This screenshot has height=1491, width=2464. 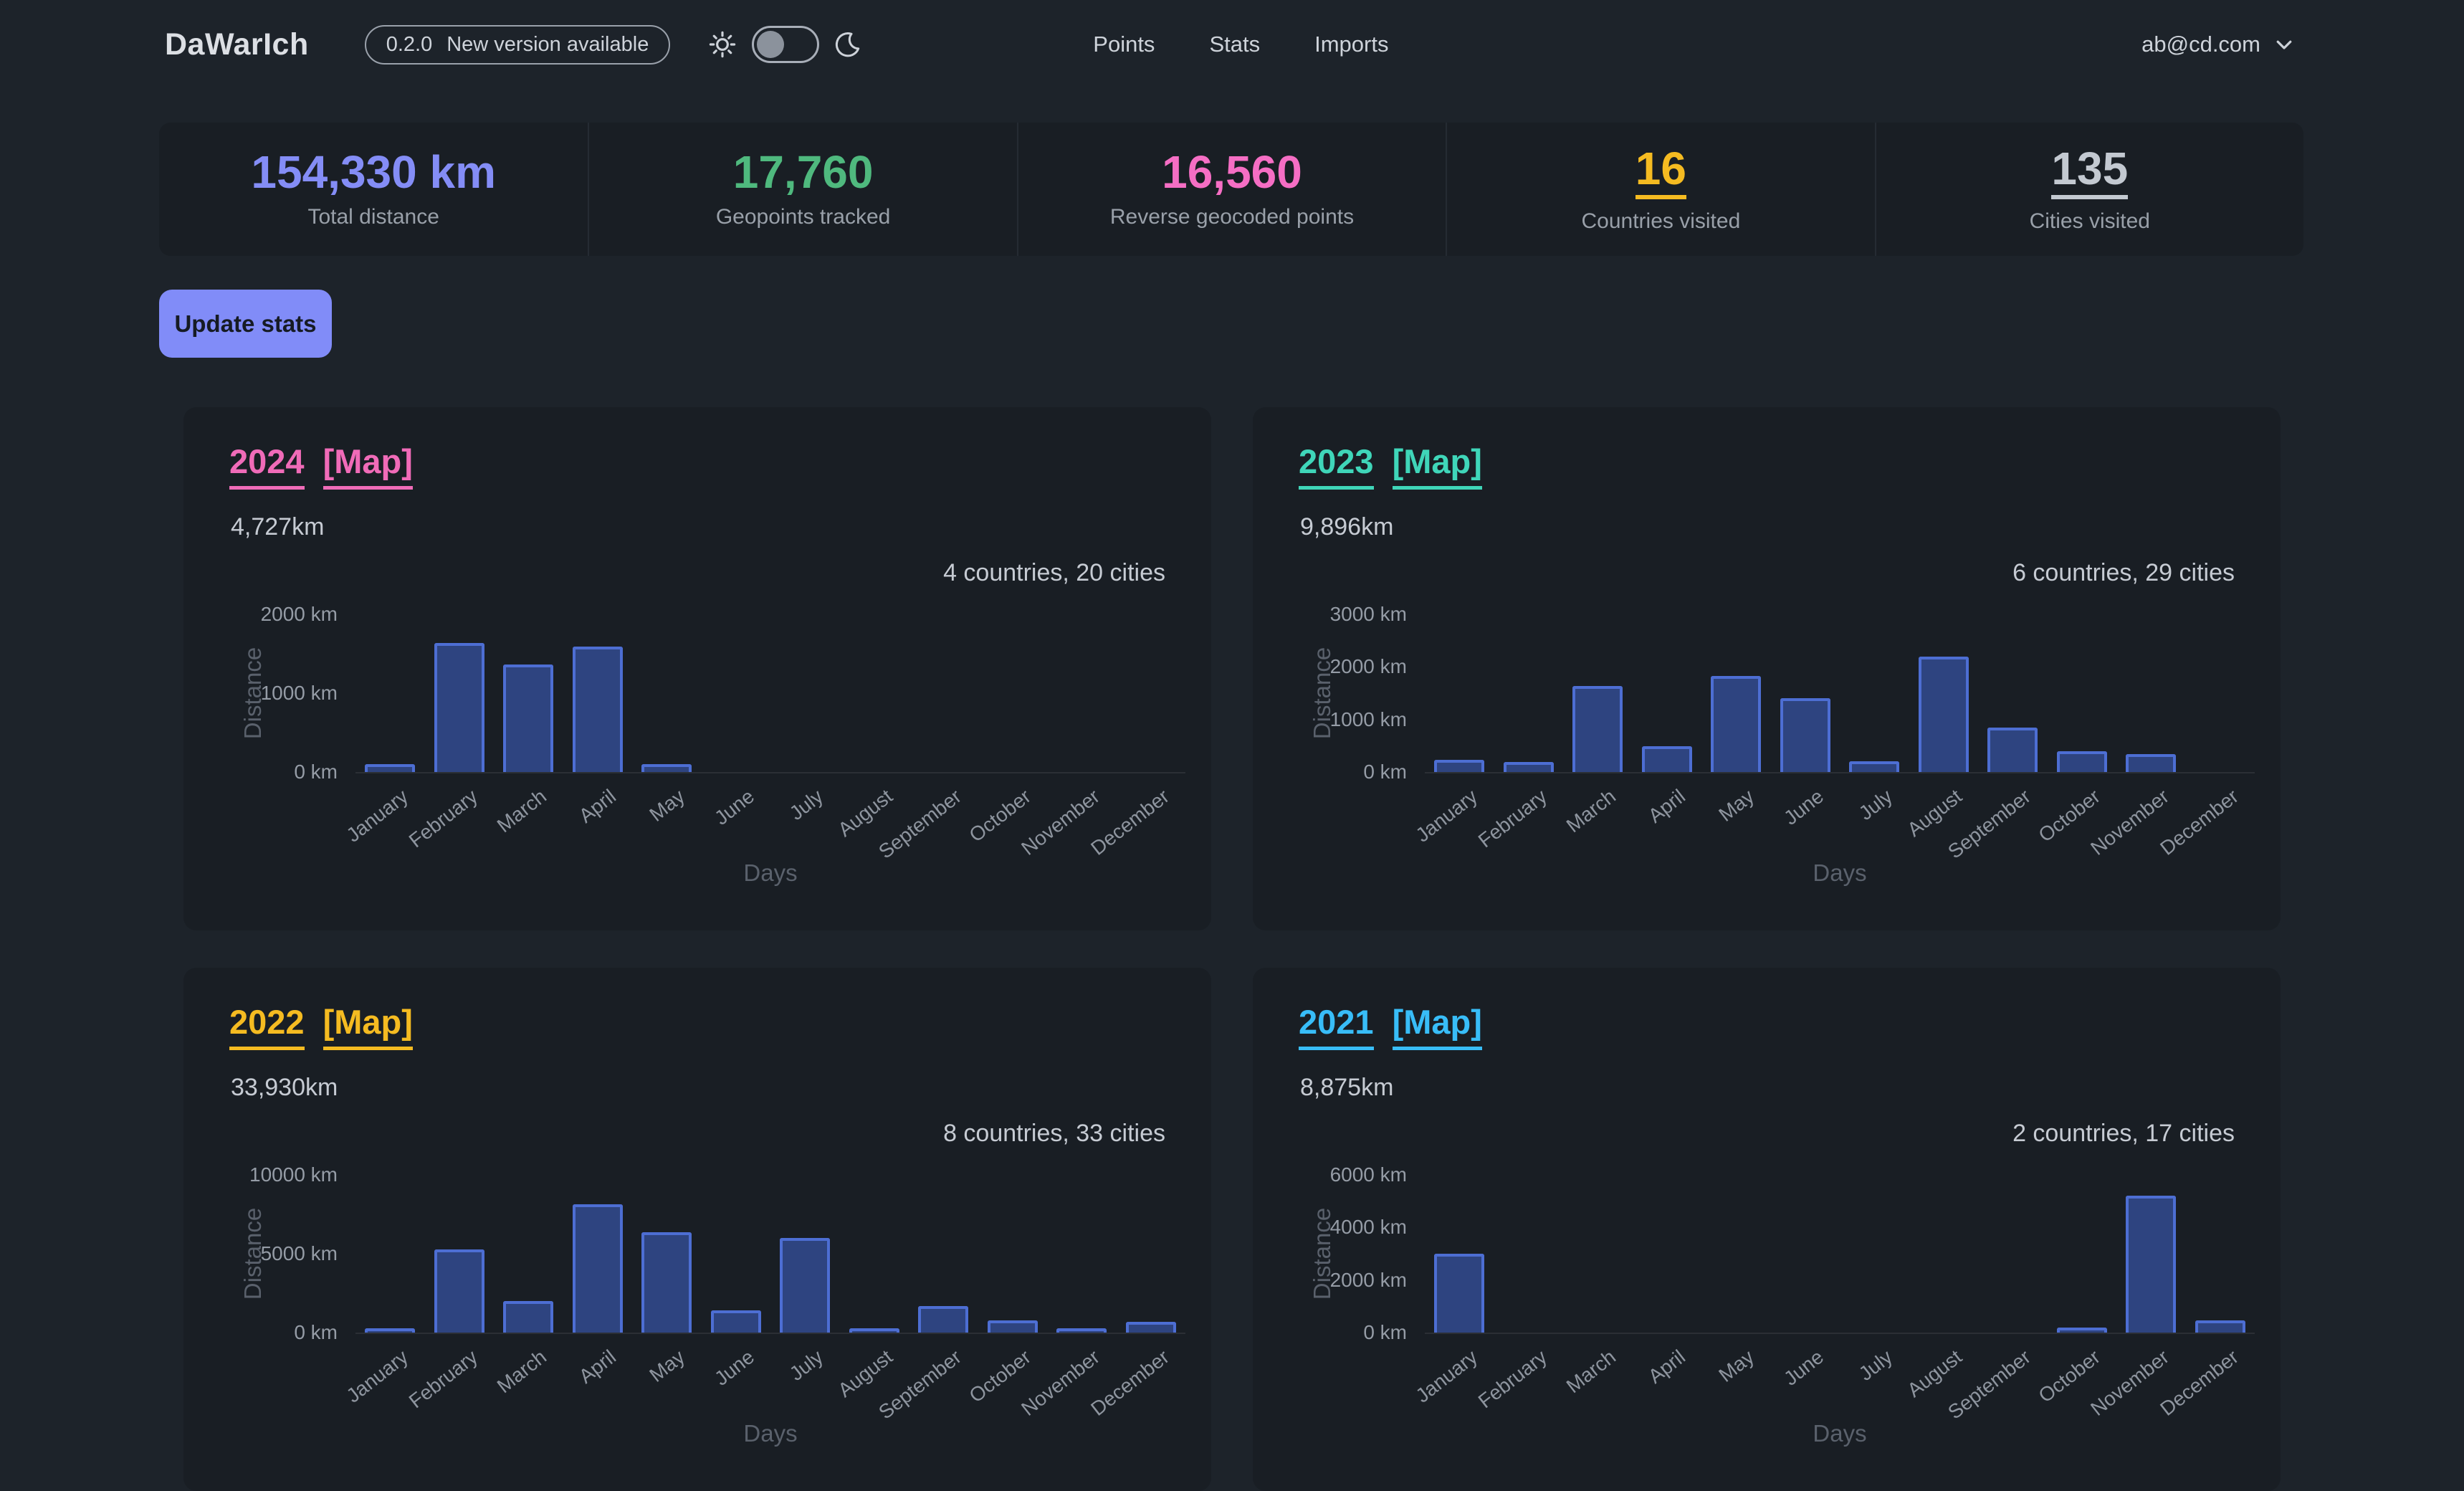 What do you see at coordinates (1232, 217) in the screenshot?
I see `stat-label: Reverse geocoded points` at bounding box center [1232, 217].